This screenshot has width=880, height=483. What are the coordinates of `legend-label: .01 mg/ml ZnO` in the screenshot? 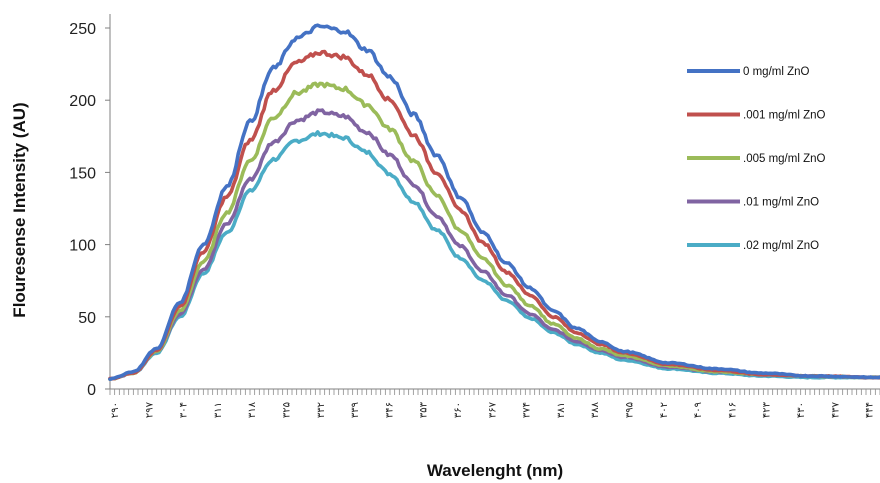 It's located at (781, 203).